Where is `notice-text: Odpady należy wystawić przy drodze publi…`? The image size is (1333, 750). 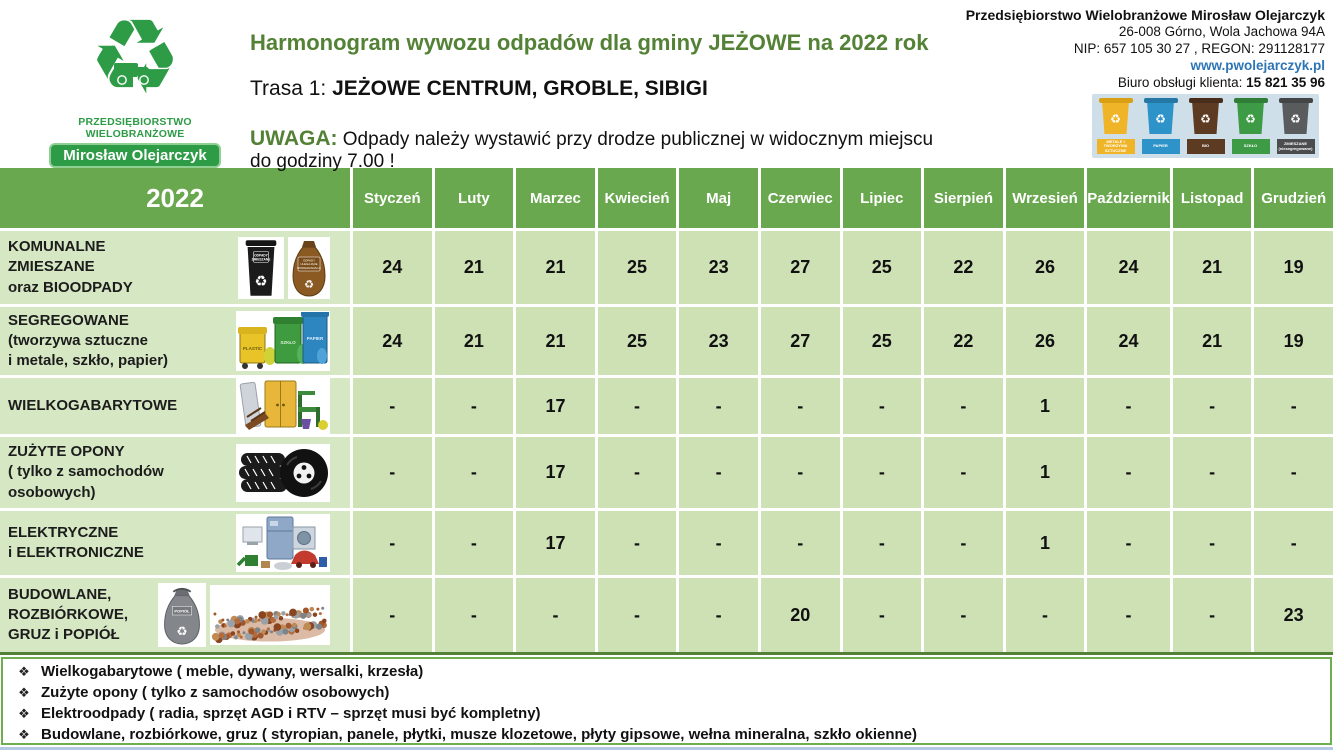 notice-text: Odpady należy wystawić przy drodze publi… is located at coordinates (592, 150).